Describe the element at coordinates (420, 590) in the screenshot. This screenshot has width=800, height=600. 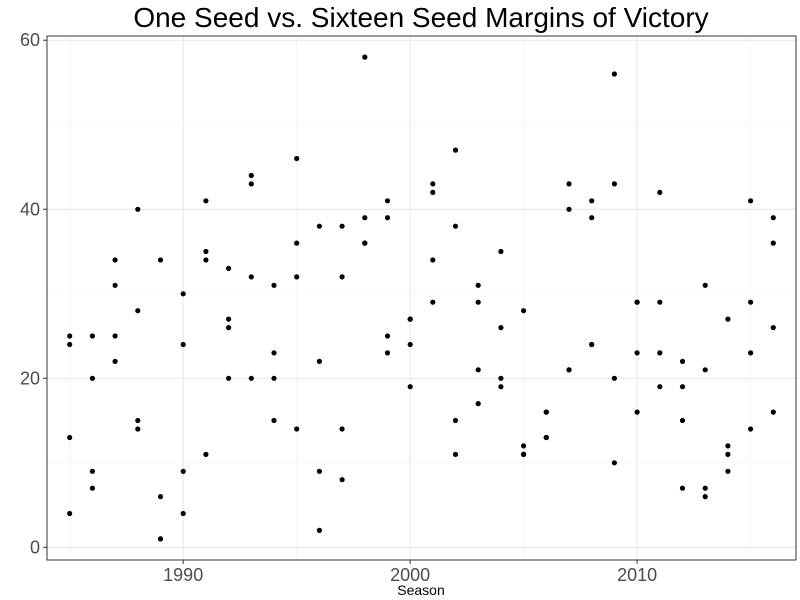
I see `x-axis-label: Season` at that location.